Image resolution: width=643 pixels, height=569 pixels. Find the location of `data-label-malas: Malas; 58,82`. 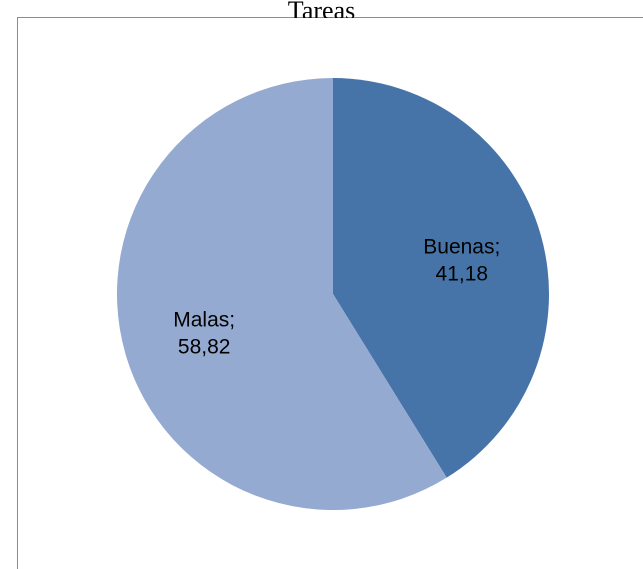

data-label-malas: Malas; 58,82 is located at coordinates (204, 334).